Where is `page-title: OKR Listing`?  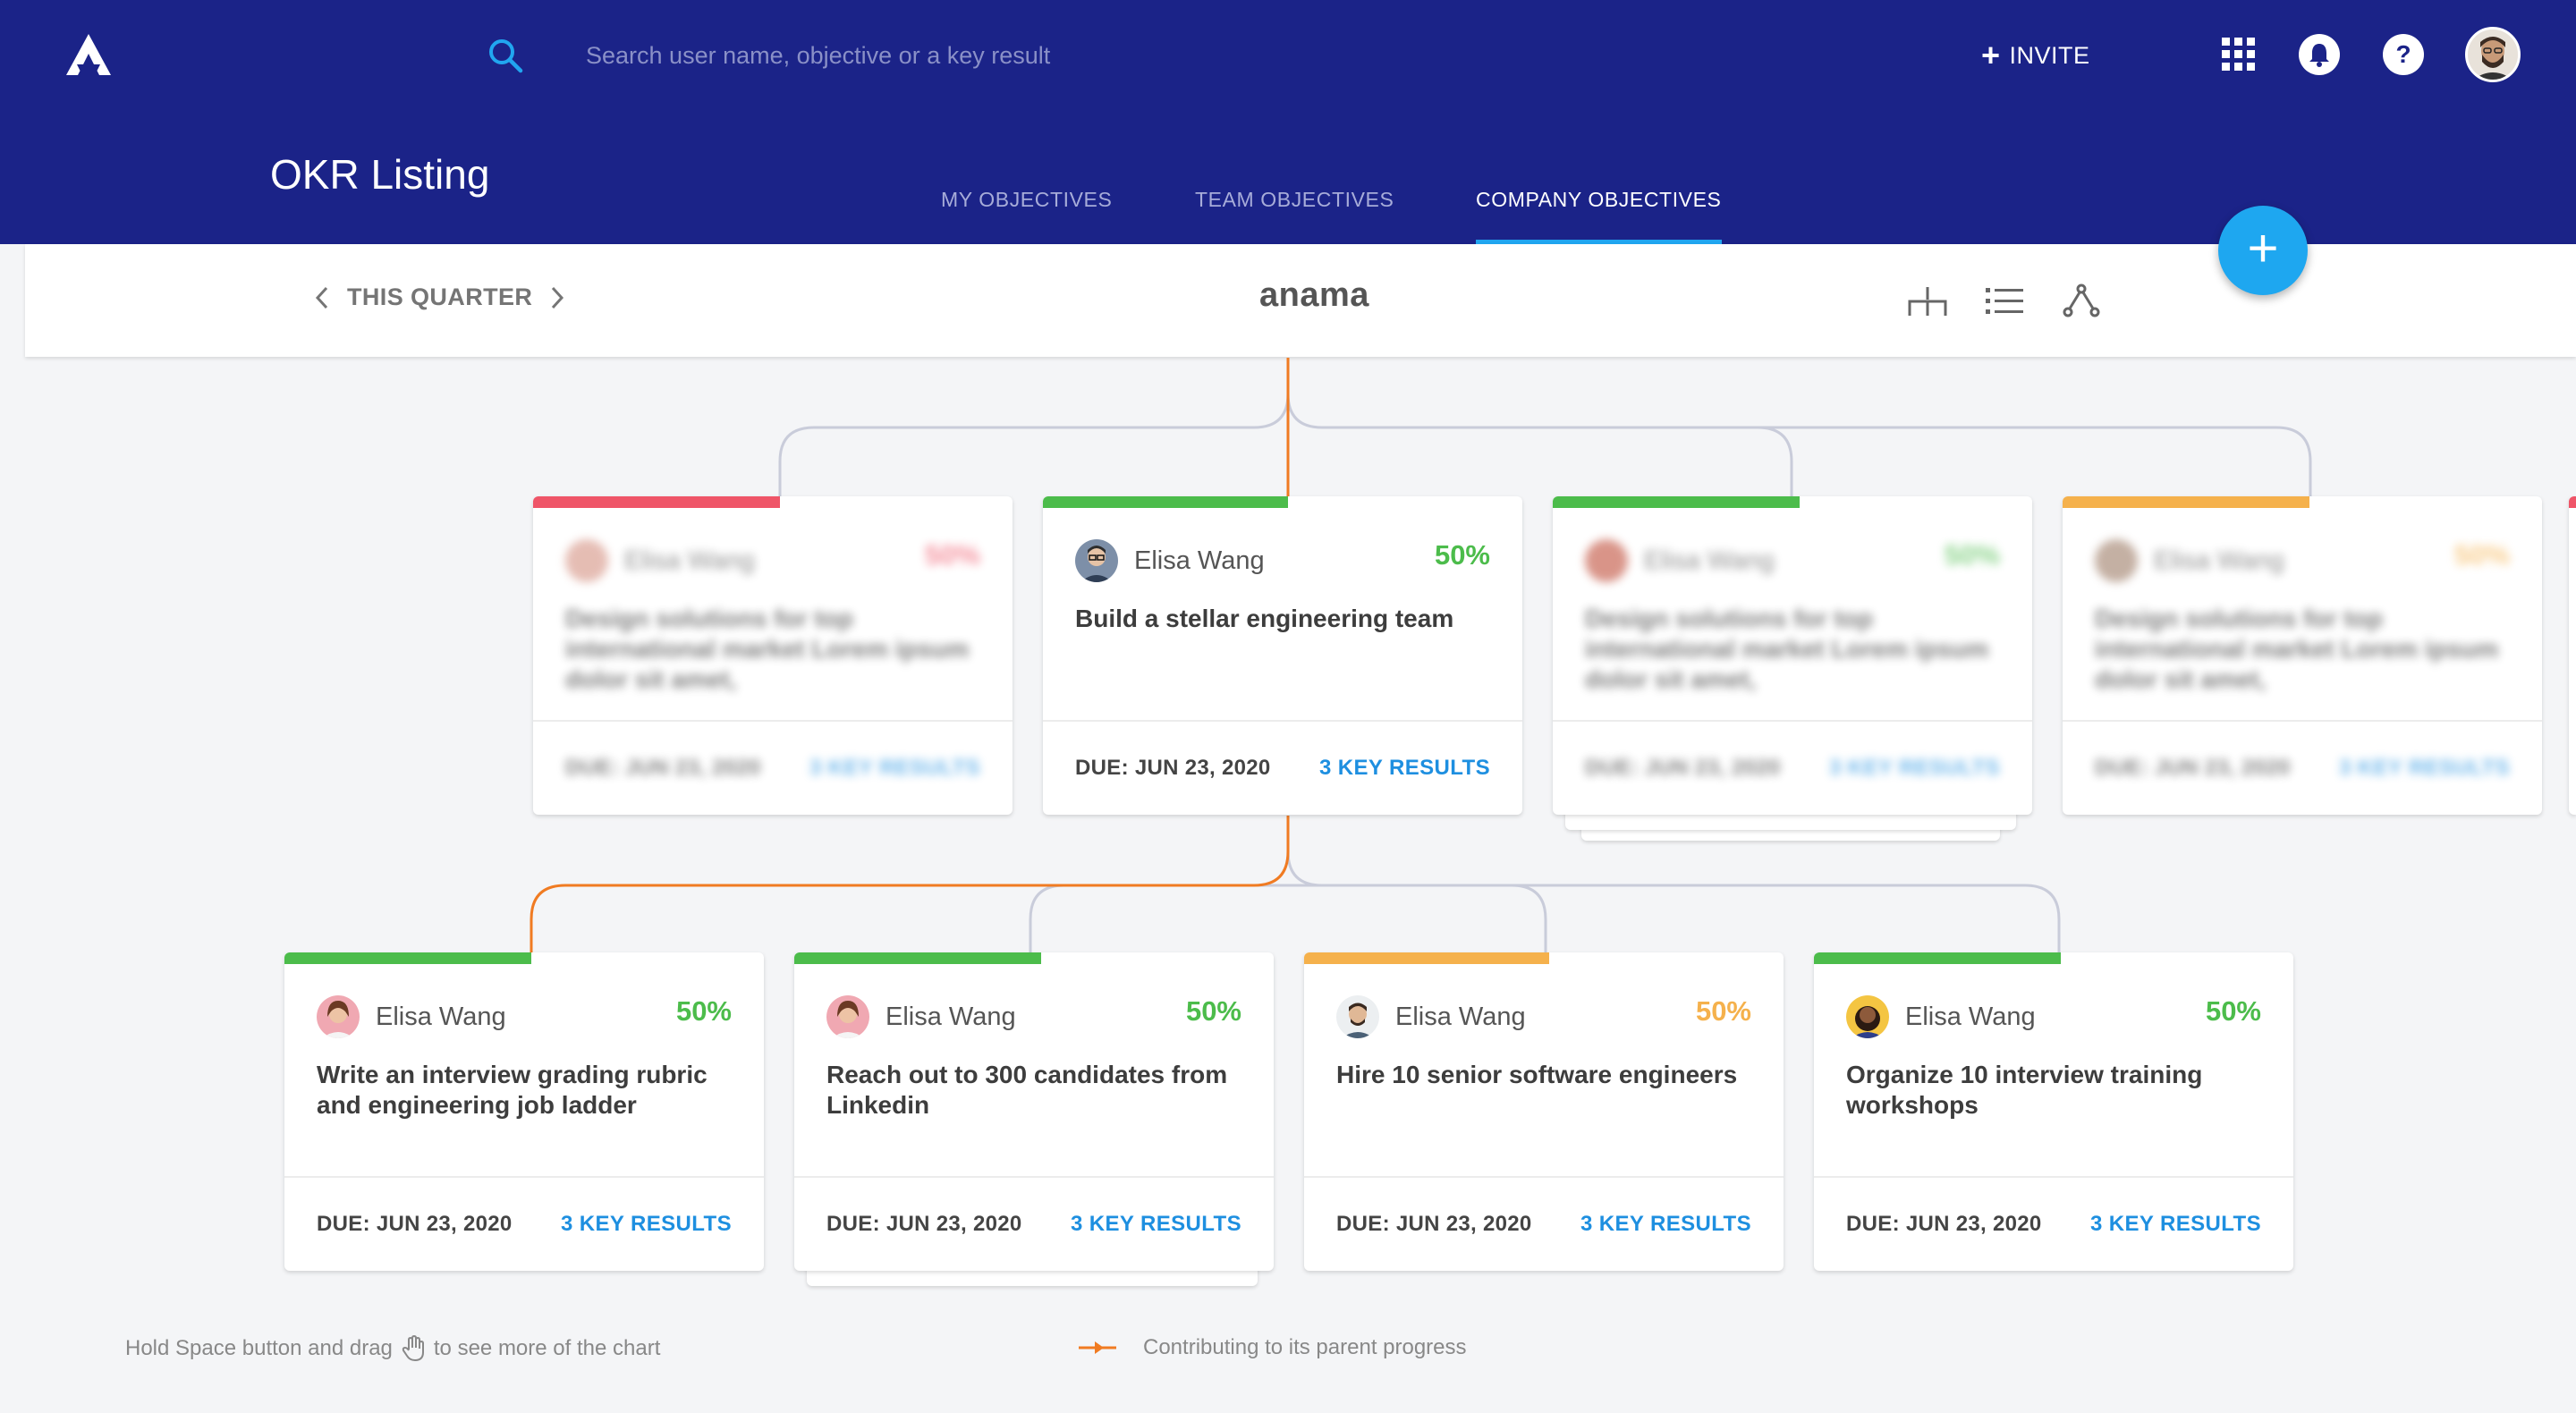
page-title: OKR Listing is located at coordinates (380, 174).